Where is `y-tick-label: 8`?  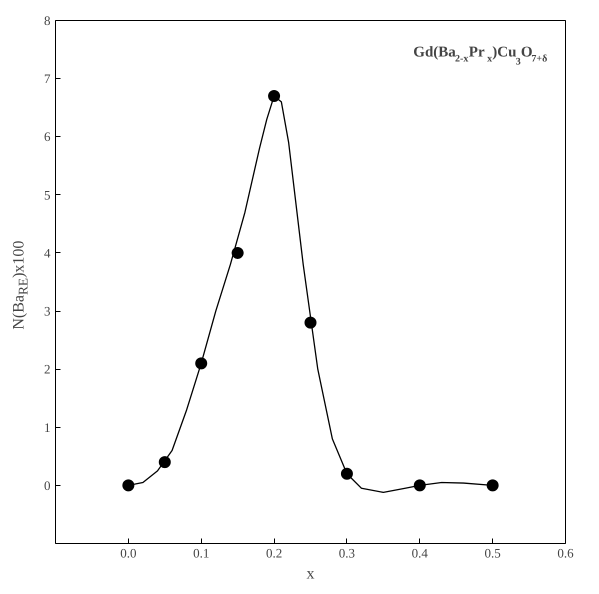
y-tick-label: 8 is located at coordinates (47, 20).